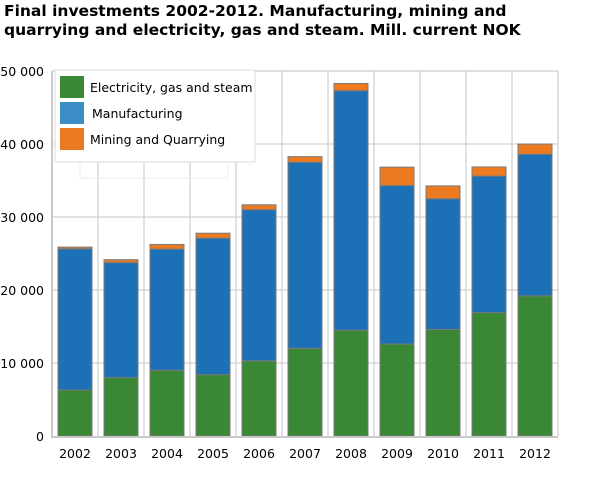 The height and width of the screenshot is (488, 600). I want to click on bar-segment-mining-2007, so click(305, 159).